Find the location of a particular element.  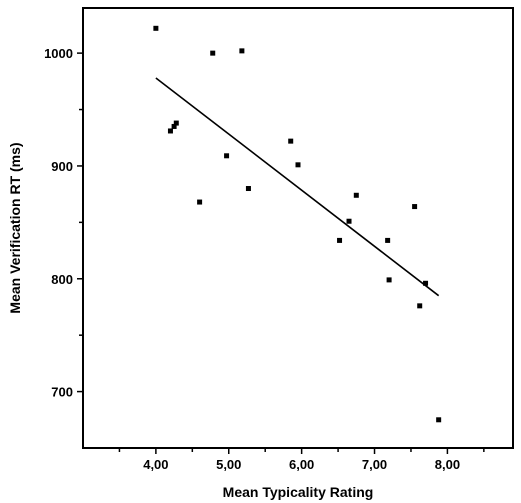

y-tick-label: 1000 is located at coordinates (58, 53).